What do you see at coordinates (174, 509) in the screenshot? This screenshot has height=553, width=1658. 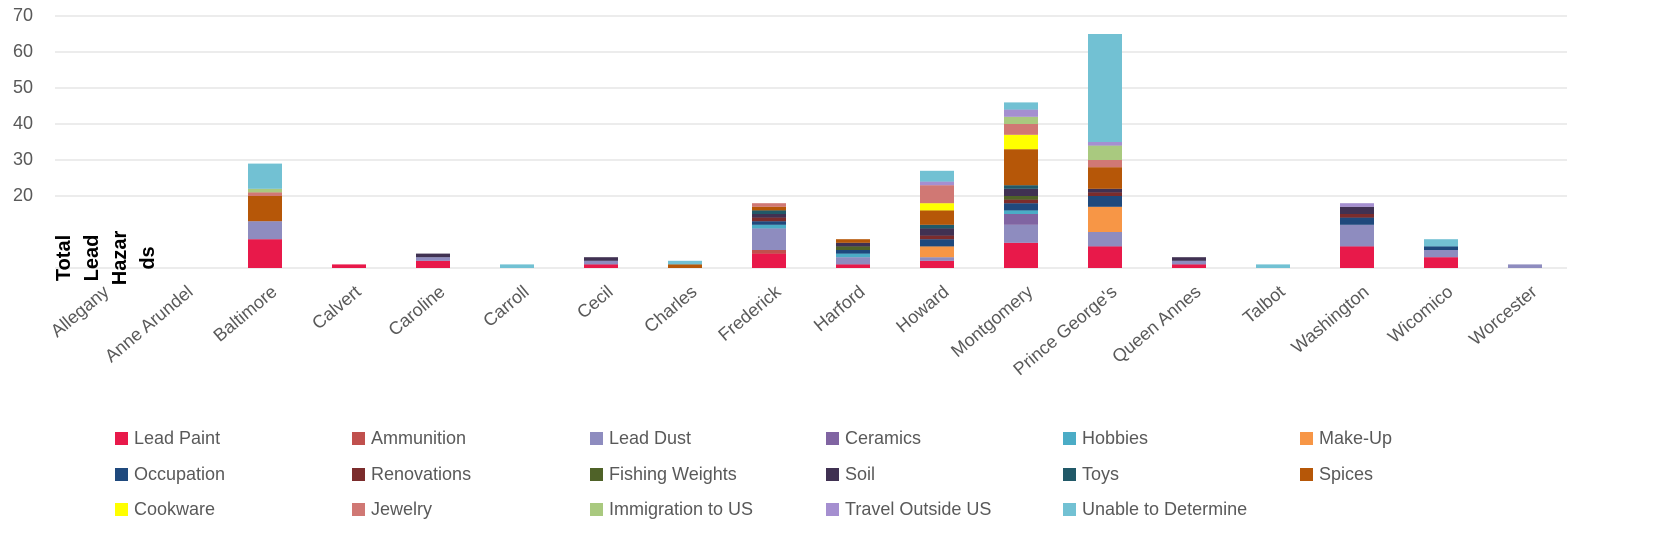 I see `legend-label: Cookware` at bounding box center [174, 509].